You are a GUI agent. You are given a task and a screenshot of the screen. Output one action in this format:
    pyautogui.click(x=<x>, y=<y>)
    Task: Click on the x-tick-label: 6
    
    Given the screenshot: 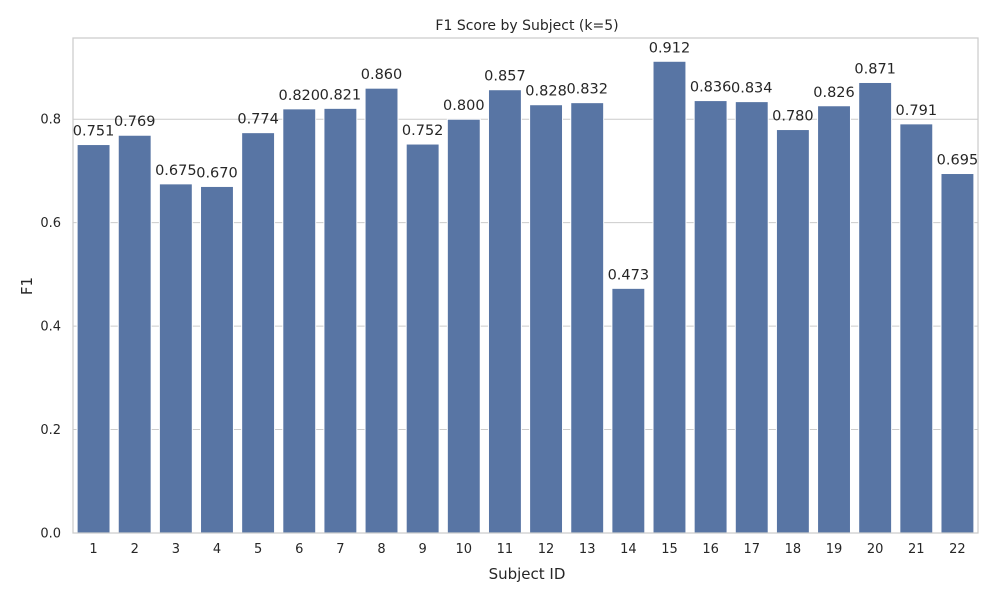 What is the action you would take?
    pyautogui.click(x=299, y=549)
    